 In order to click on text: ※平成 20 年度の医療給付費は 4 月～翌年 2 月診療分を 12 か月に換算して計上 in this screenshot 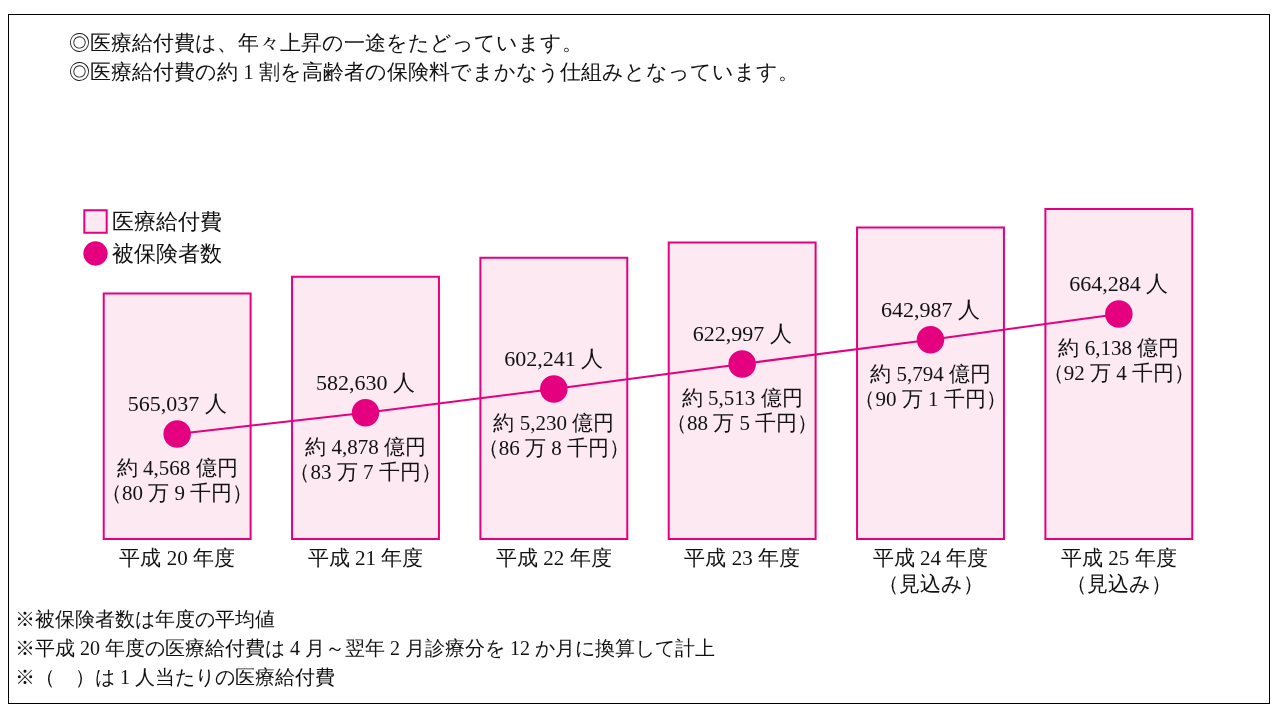, I will do `click(365, 648)`.